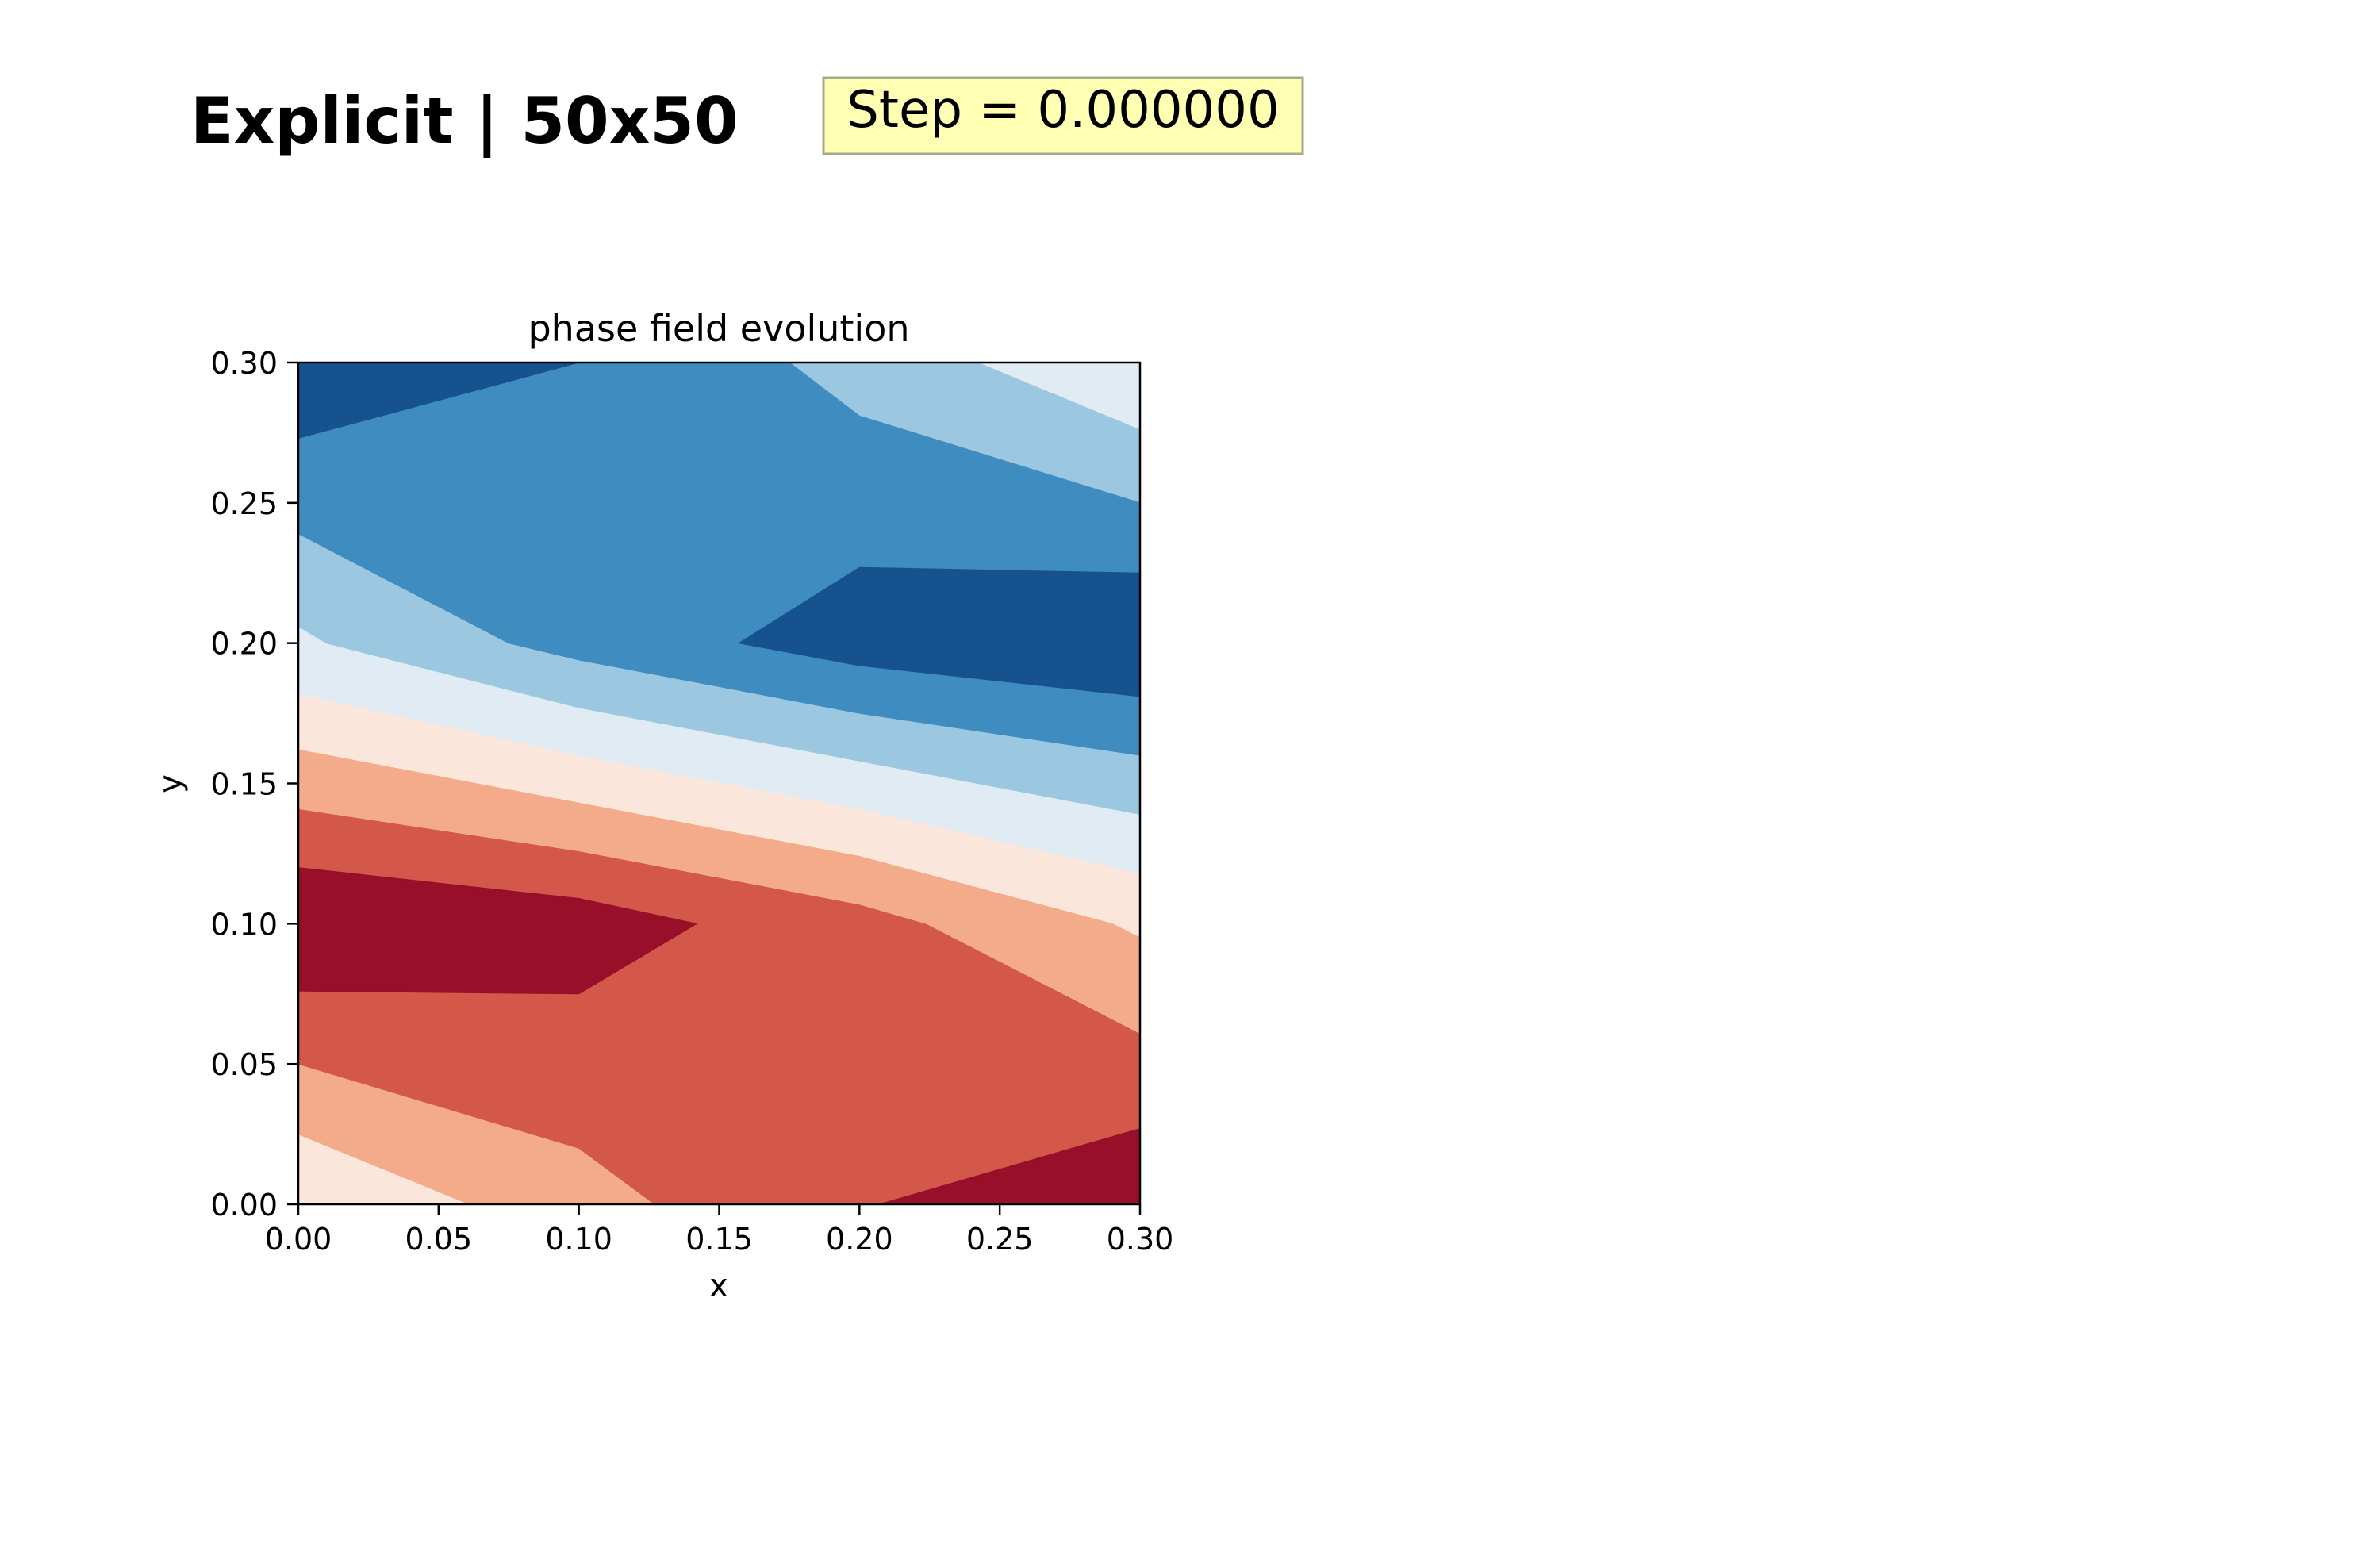 This screenshot has width=2380, height=1547. I want to click on y-tick-label: 0.25, so click(244, 503).